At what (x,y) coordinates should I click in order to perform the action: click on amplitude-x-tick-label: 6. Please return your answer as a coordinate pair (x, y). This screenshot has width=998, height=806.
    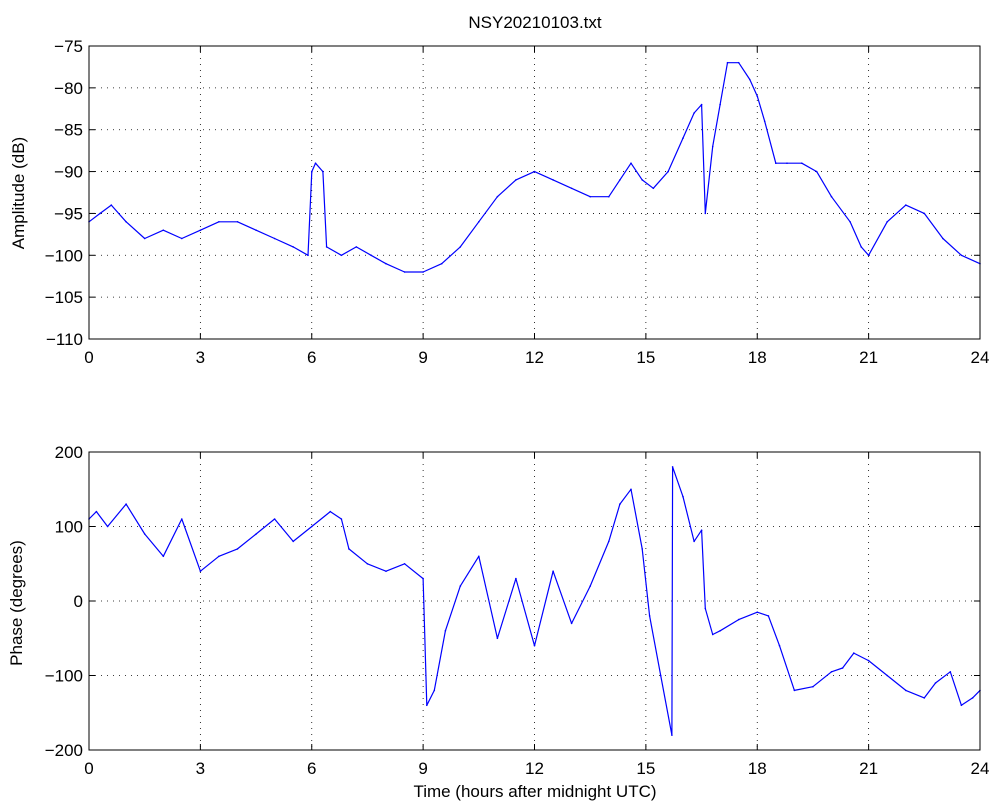
    Looking at the image, I should click on (311, 357).